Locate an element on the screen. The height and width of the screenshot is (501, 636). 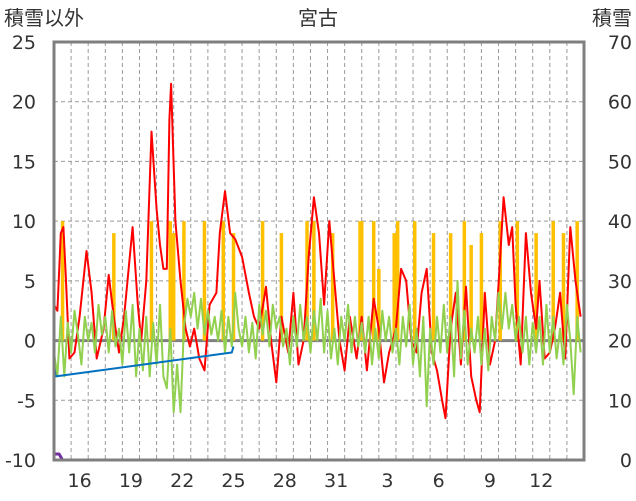
left-y-axis: 25 20 15 10 5 0 -5 -10 is located at coordinates (20, 252).